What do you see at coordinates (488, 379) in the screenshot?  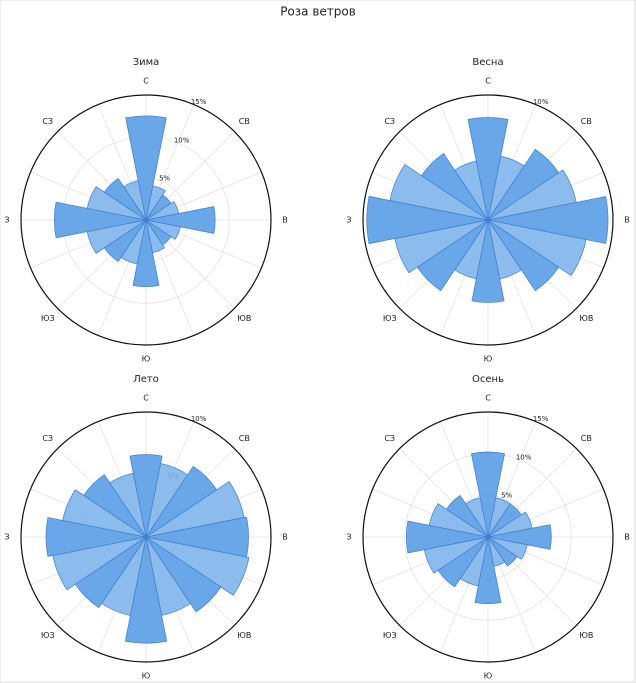 I see `subplot-title: Осень` at bounding box center [488, 379].